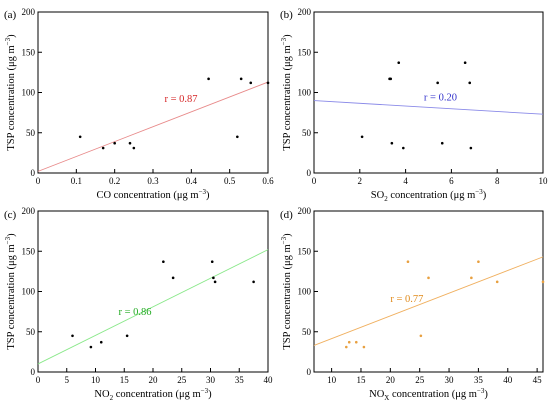  What do you see at coordinates (10, 215) in the screenshot?
I see `panel-label-c: (c)` at bounding box center [10, 215].